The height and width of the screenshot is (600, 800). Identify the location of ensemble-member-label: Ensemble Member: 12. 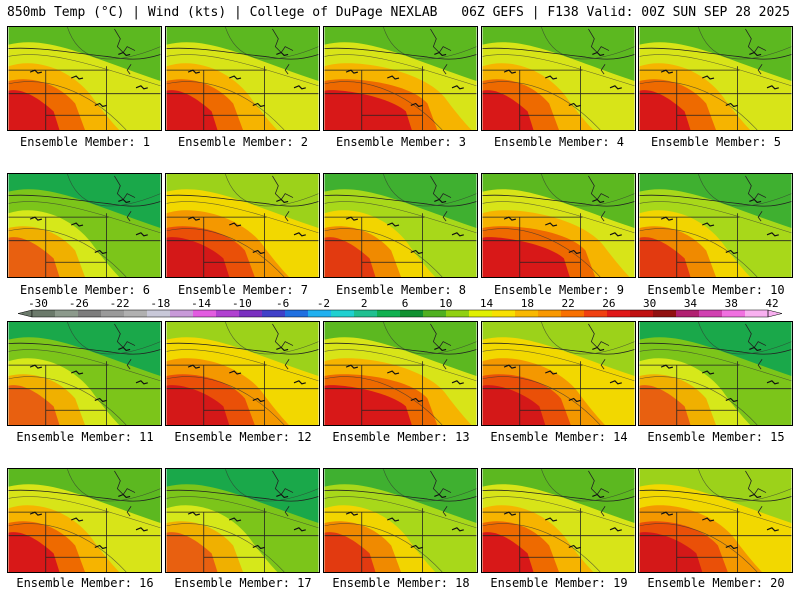
(243, 437).